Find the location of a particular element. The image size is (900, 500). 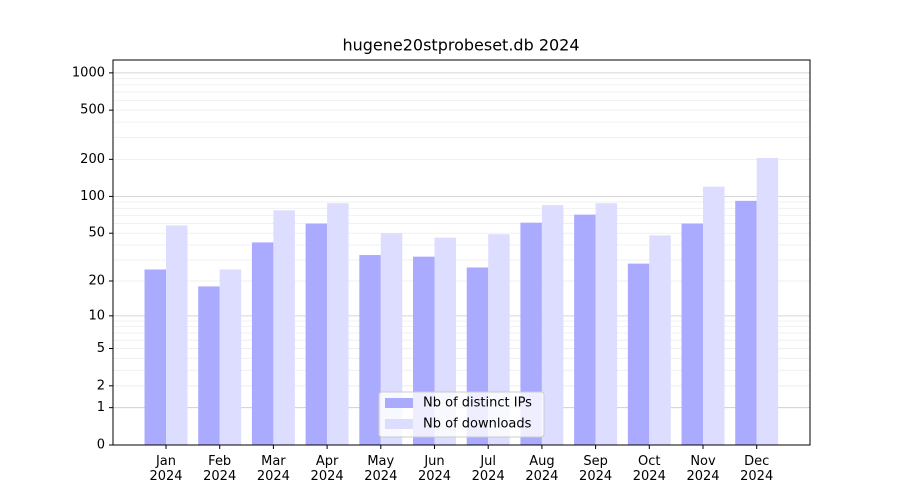

y-tick-label: 20 is located at coordinates (96, 281).